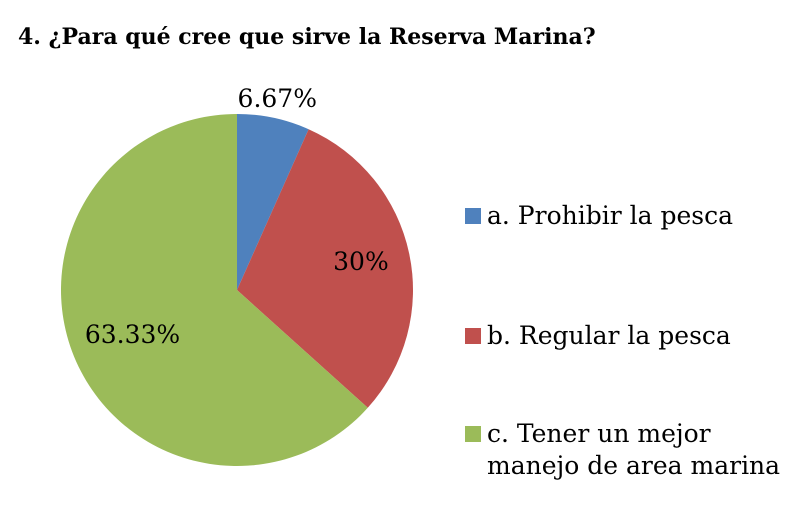  I want to click on legend-label: b. Regular la pesca, so click(609, 335).